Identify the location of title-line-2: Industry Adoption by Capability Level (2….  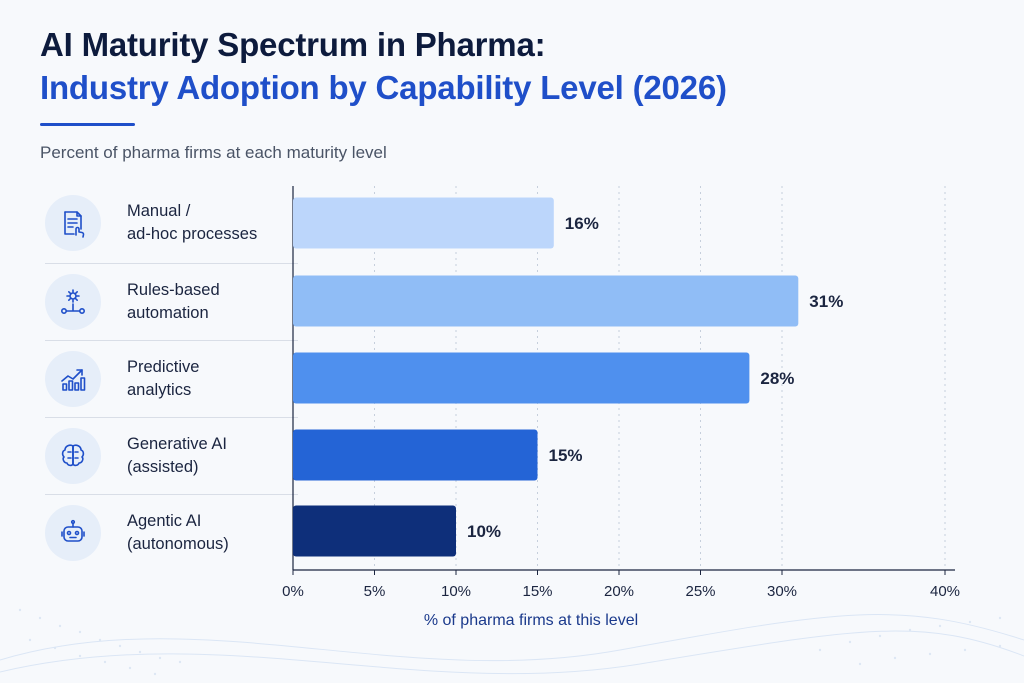
(383, 87).